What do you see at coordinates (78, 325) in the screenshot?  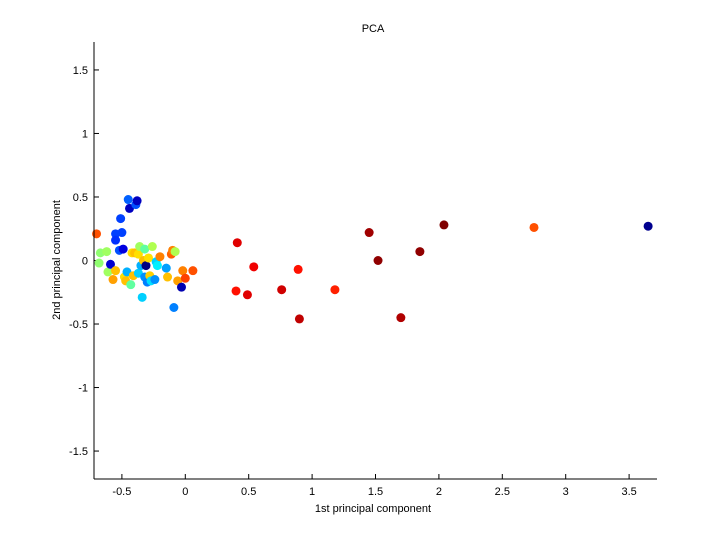 I see `y-tick-label: -0.5` at bounding box center [78, 325].